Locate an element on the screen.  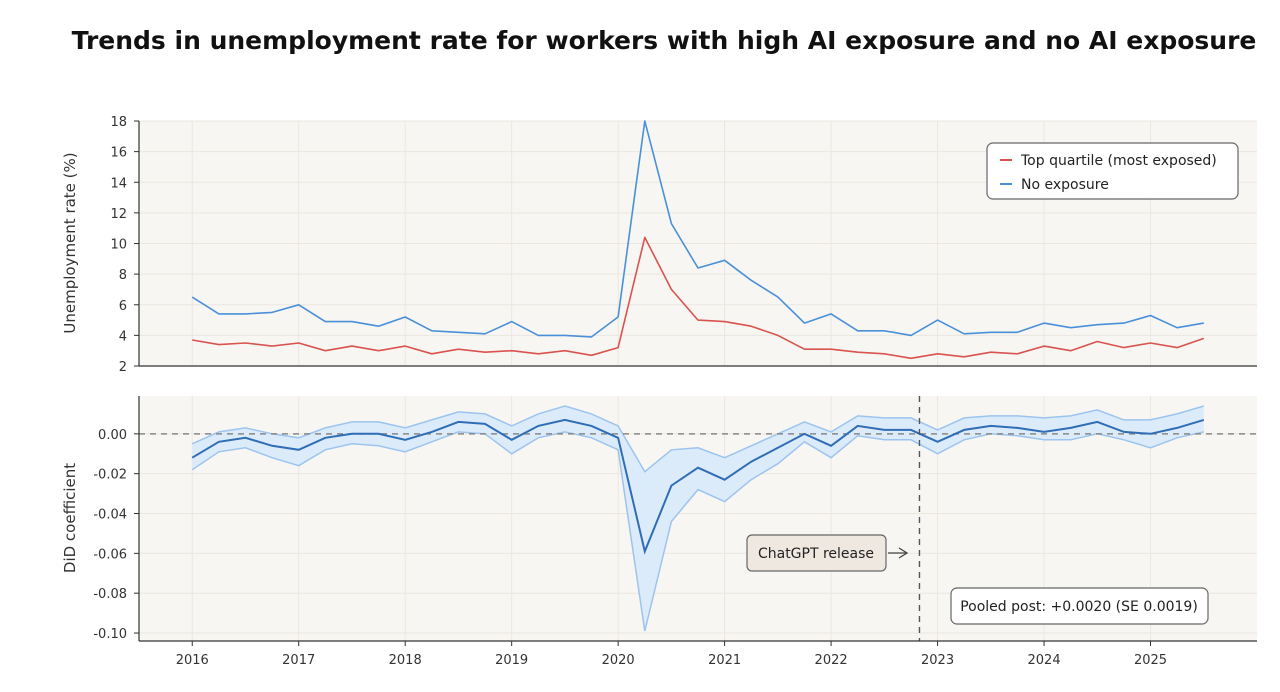
x-tick-label: 2017 is located at coordinates (298, 660).